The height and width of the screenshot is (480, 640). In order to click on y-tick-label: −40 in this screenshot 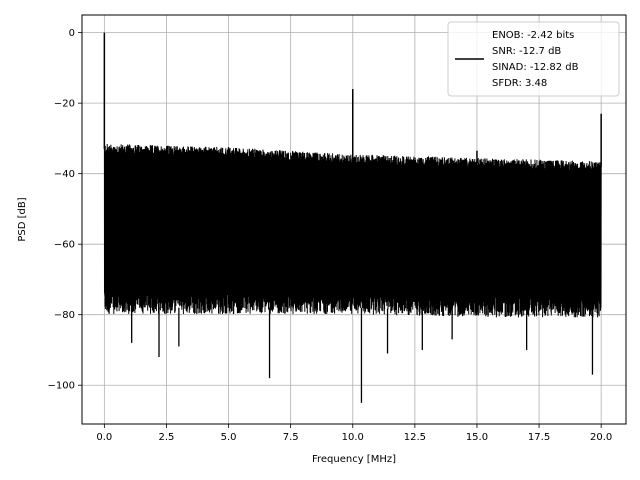, I will do `click(64, 174)`.